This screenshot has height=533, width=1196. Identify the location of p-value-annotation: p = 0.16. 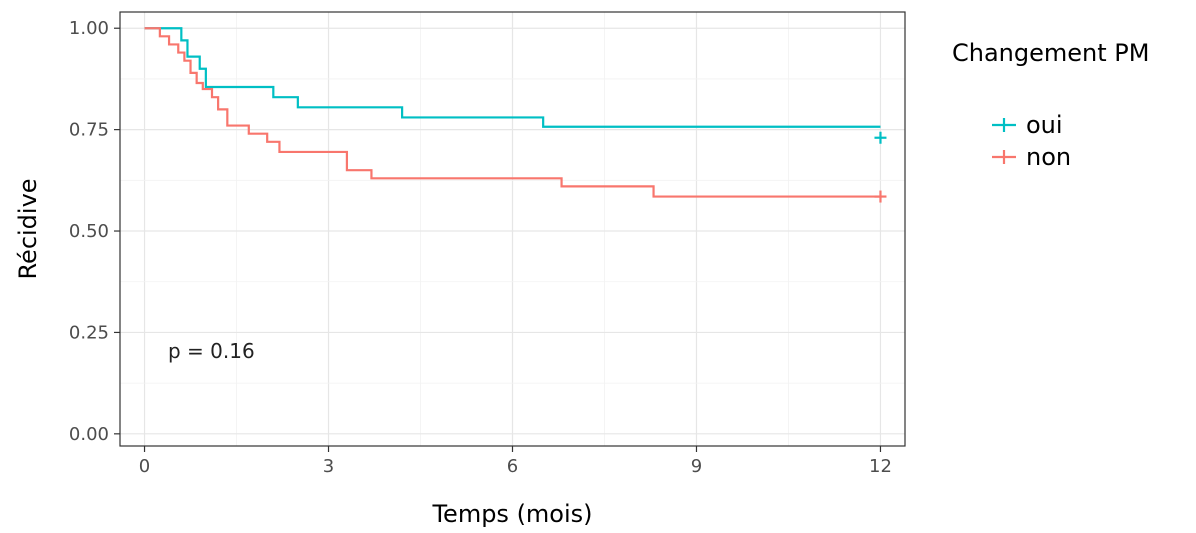
(211, 351).